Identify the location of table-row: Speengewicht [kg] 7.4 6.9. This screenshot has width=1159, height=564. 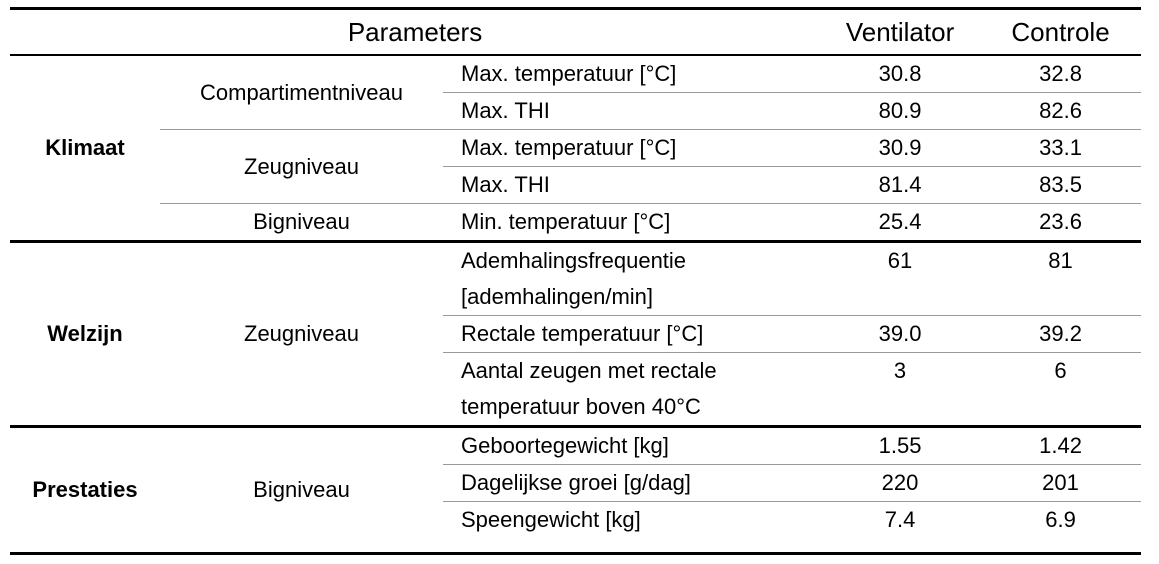
(575, 528).